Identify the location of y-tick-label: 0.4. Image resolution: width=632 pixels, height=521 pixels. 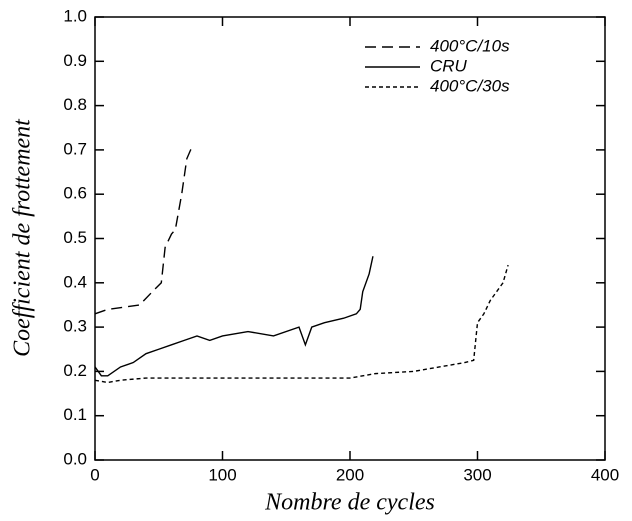
(75, 281).